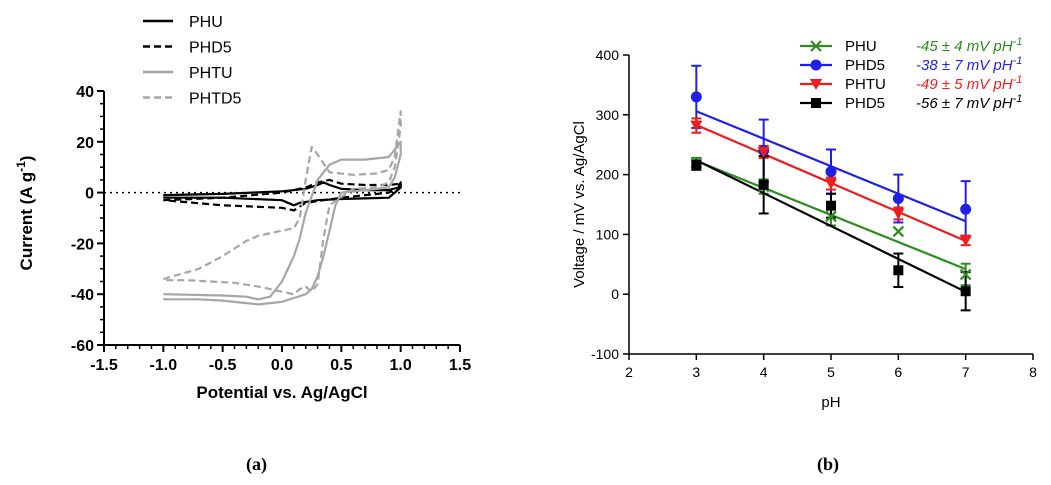 Image resolution: width=1051 pixels, height=485 pixels. What do you see at coordinates (21, 166) in the screenshot?
I see `y-axis-label-a-sup: -1` at bounding box center [21, 166].